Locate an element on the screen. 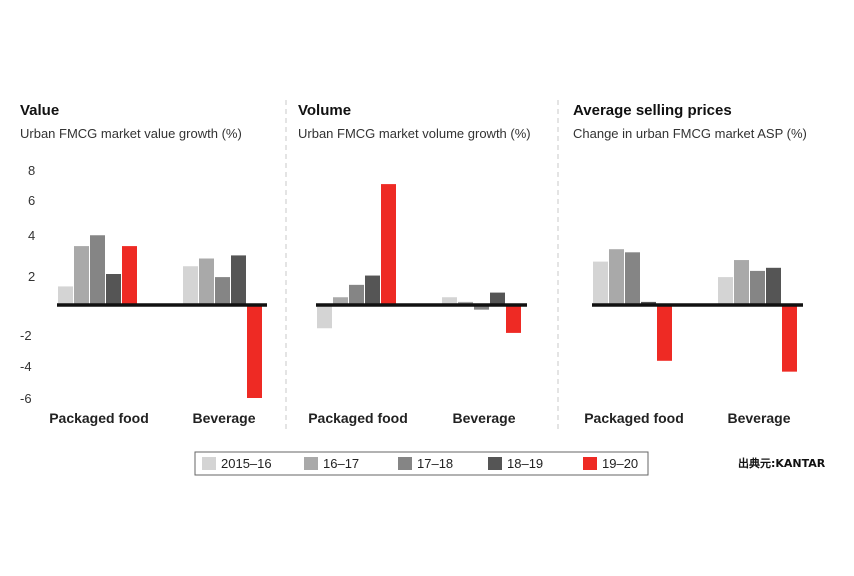 The height and width of the screenshot is (576, 854). panel-subtitle-volume: Urban FMCG market volume growth (%) is located at coordinates (414, 133).